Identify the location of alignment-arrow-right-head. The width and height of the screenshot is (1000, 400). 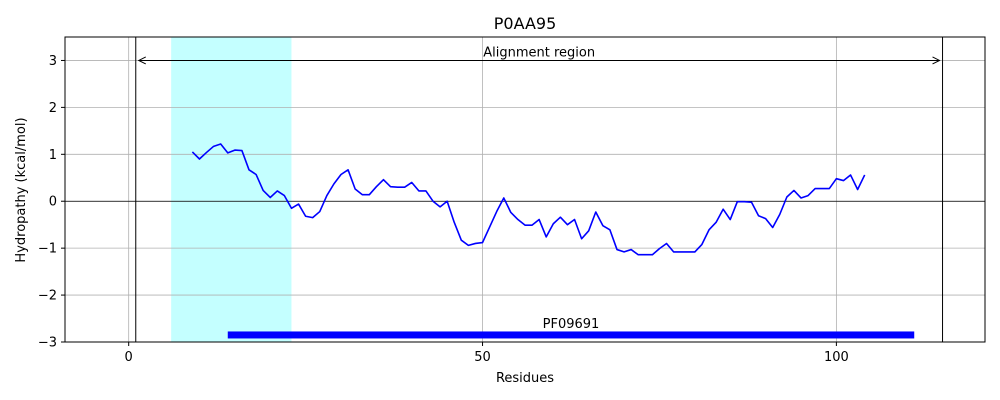
(936, 60).